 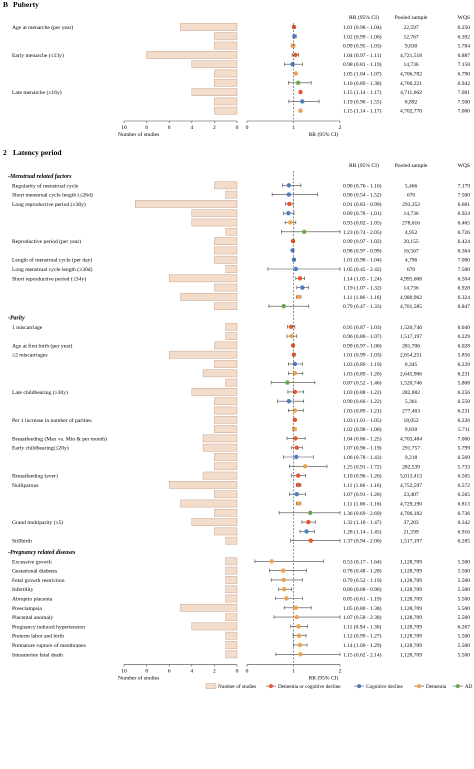 What do you see at coordinates (32, 600) in the screenshot?
I see `row-label: Abruptio placenta` at bounding box center [32, 600].